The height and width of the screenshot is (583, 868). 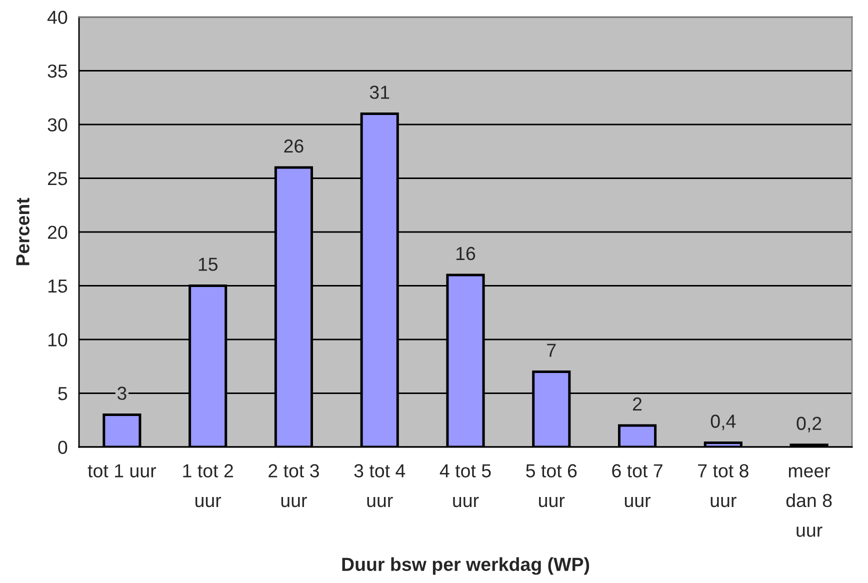 What do you see at coordinates (208, 264) in the screenshot?
I see `data-label: 15` at bounding box center [208, 264].